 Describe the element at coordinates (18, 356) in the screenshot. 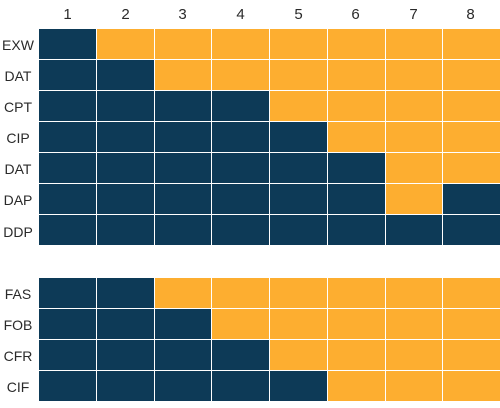

I see `row-label: CFR` at that location.